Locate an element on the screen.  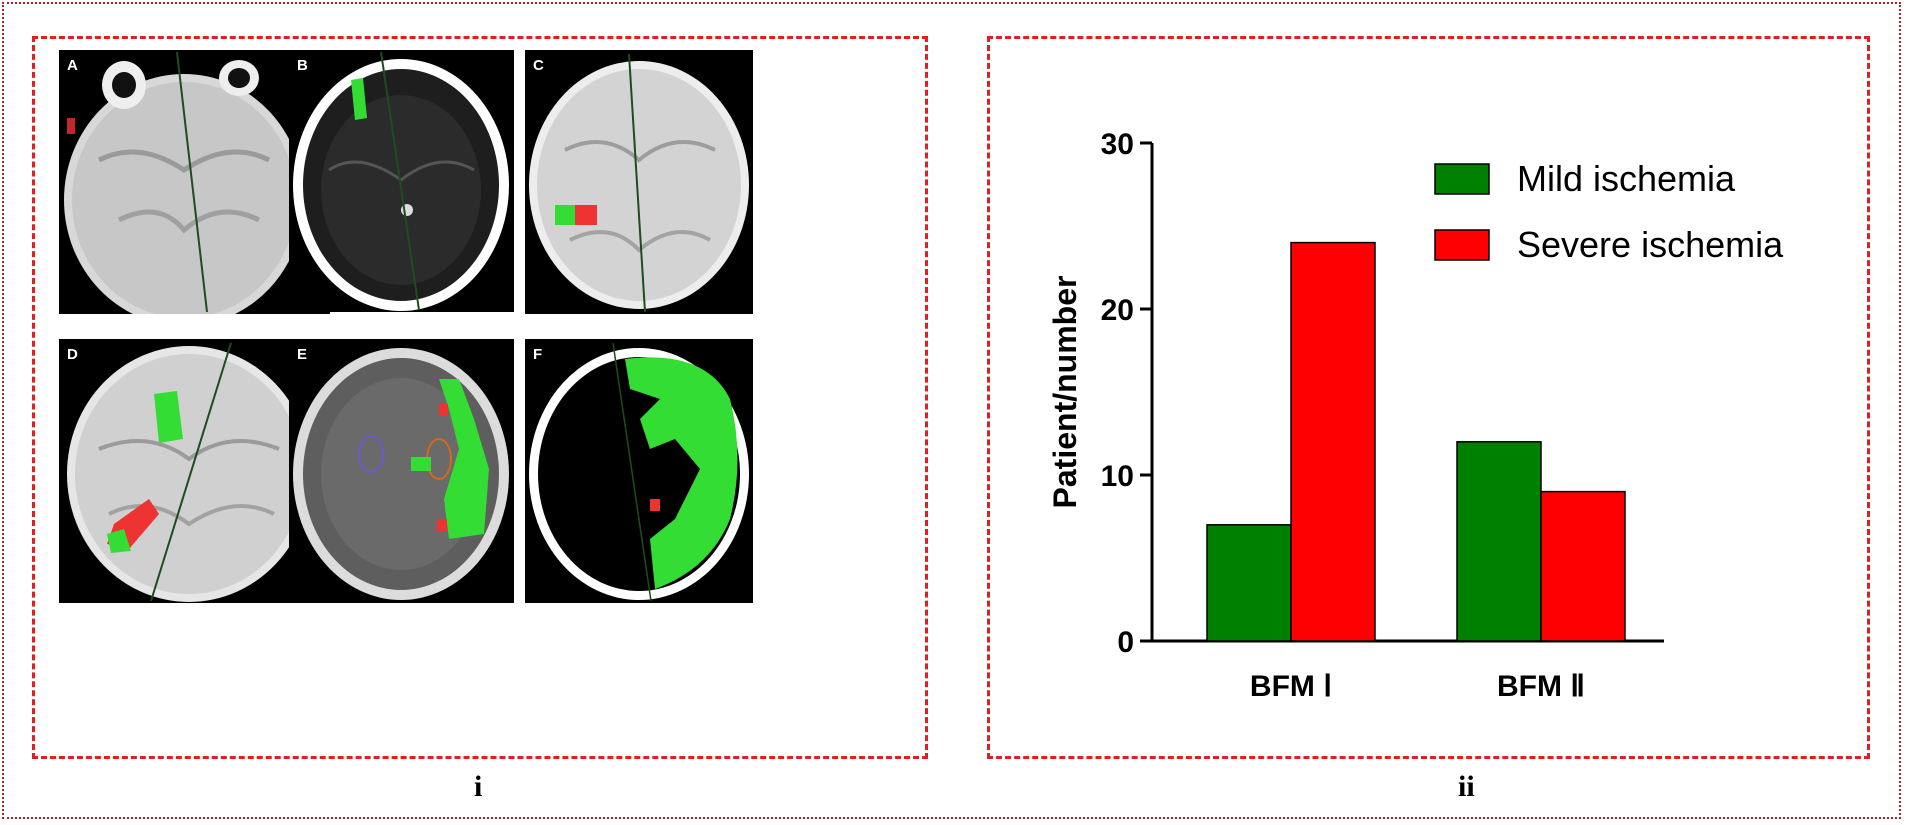
tile-letter-d: D is located at coordinates (72, 354).